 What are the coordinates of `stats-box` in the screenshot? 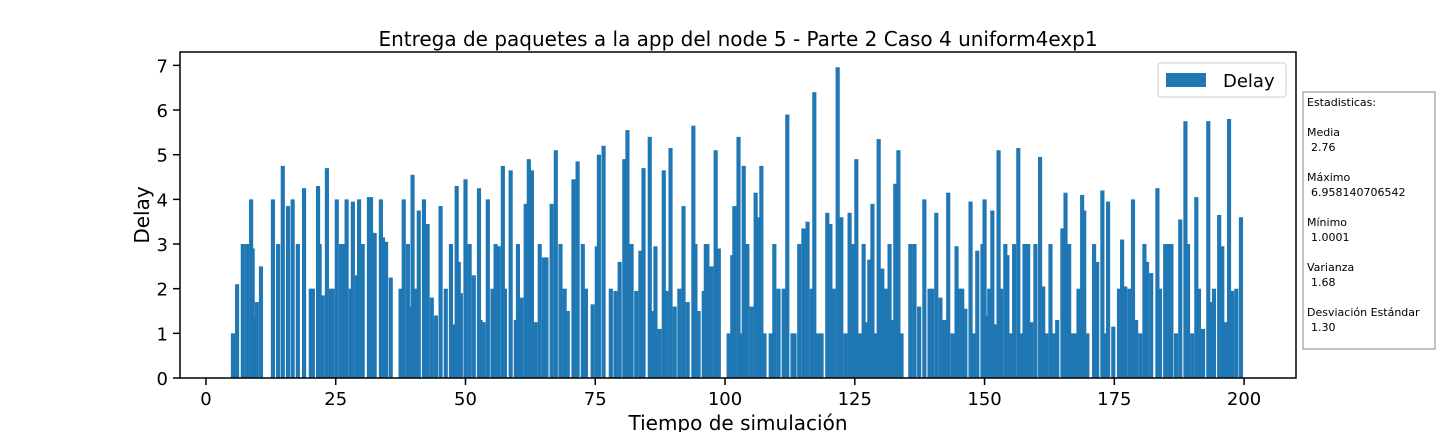 It's located at (1369, 220).